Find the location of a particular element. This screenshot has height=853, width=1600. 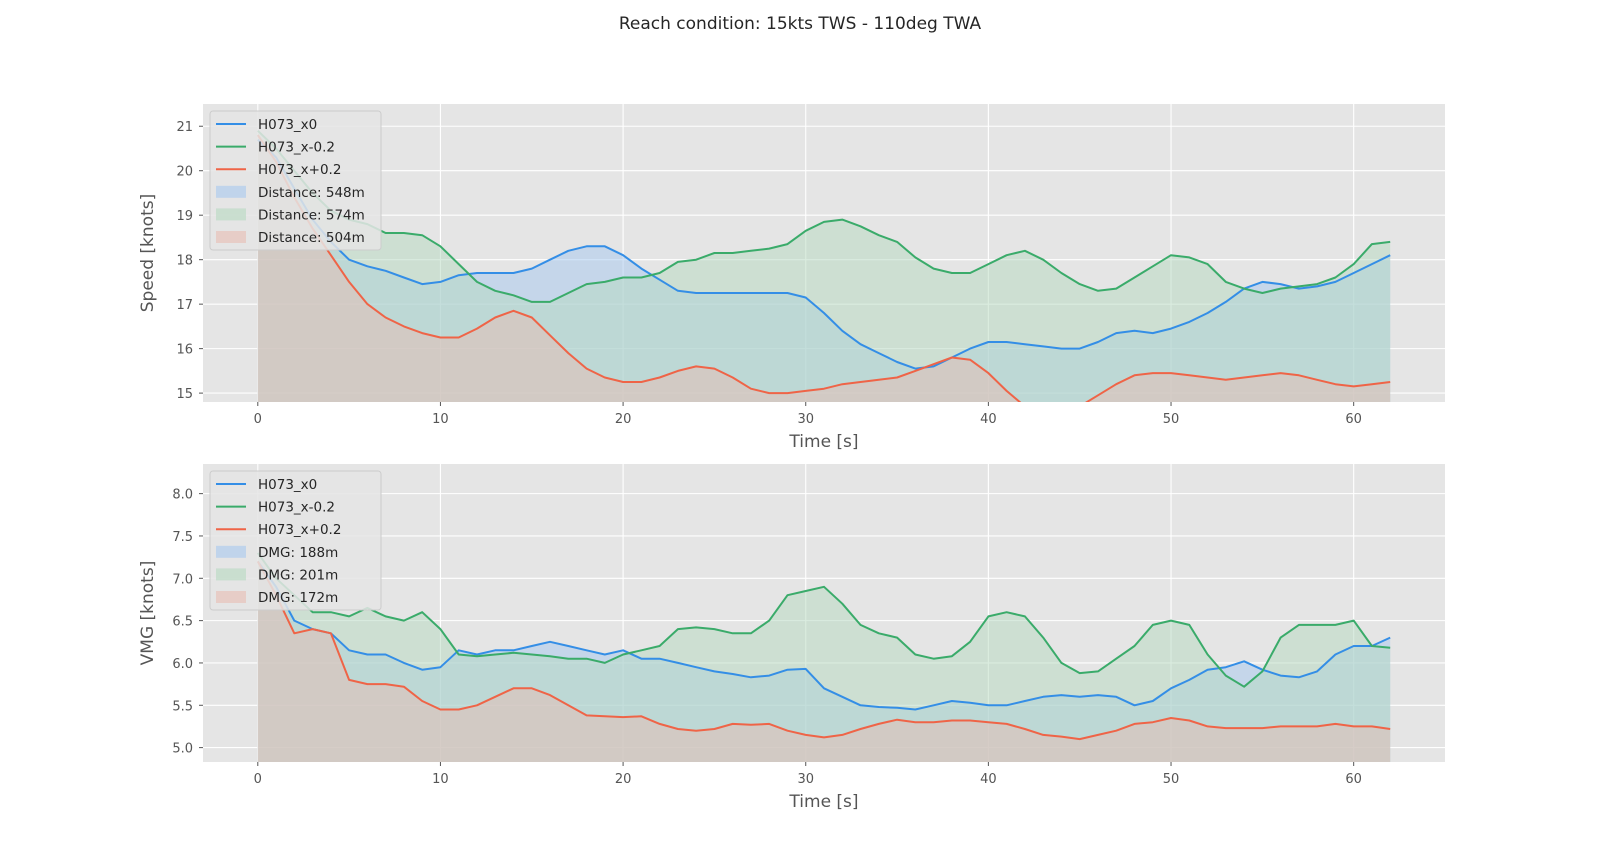

vmg-ytick-label: 8.0 is located at coordinates (182, 495).